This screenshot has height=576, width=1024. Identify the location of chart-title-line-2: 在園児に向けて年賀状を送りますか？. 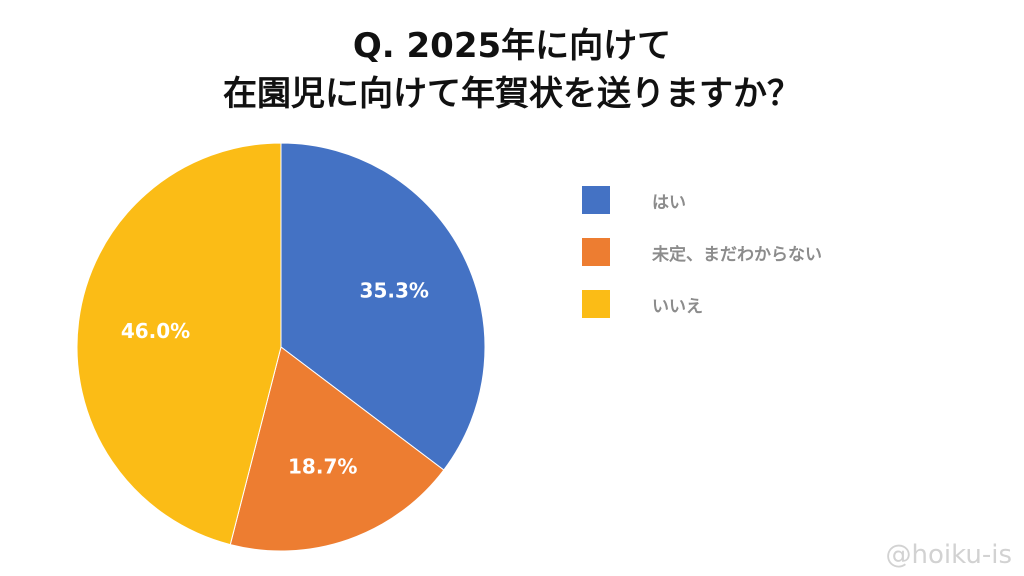
(512, 94).